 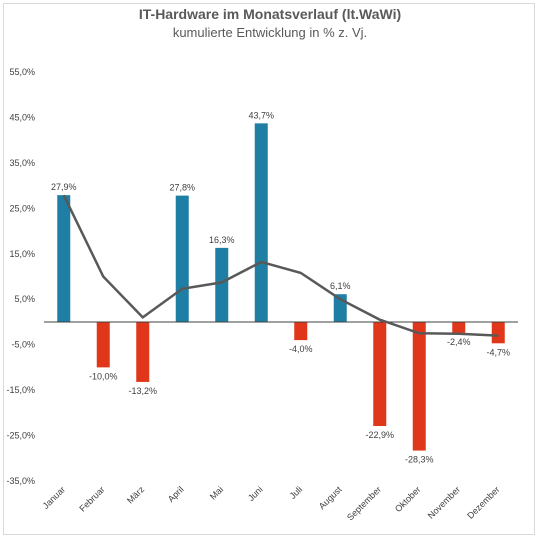 I want to click on x-tick-label: September, so click(x=364, y=503).